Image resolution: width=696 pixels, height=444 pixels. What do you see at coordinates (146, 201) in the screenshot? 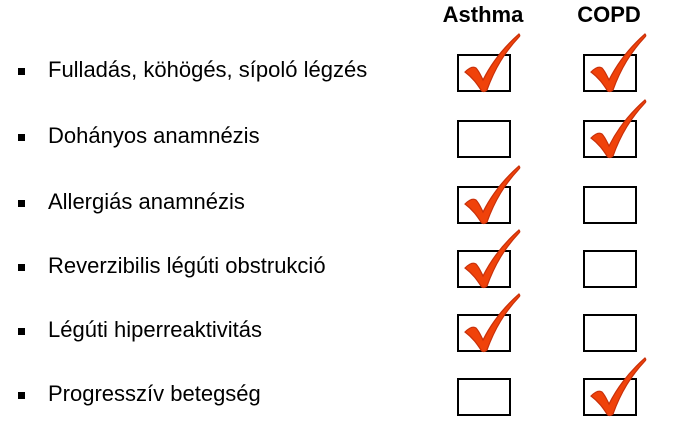
I see `row-label: Allergiás anamnézis` at bounding box center [146, 201].